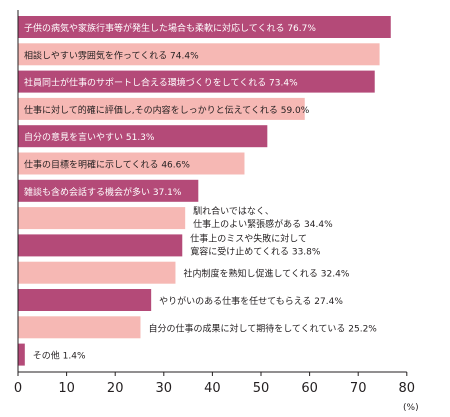 This screenshot has height=417, width=450. Describe the element at coordinates (212, 388) in the screenshot. I see `x-tick-label-40: 40` at that location.